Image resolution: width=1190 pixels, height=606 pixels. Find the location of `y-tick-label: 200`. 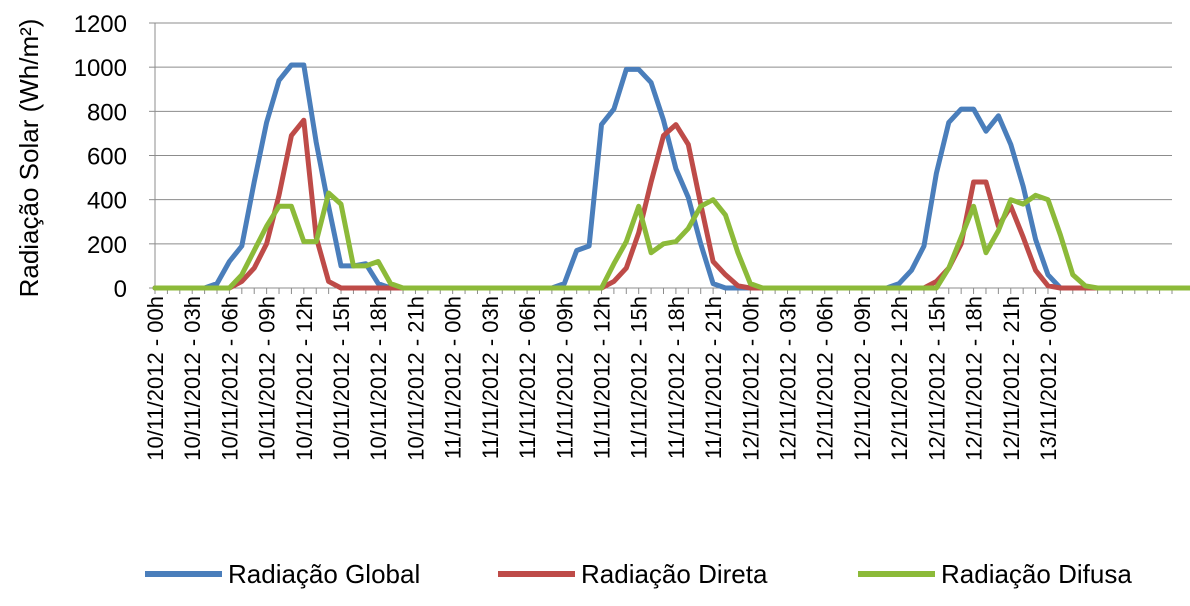

y-tick-label: 200 is located at coordinates (107, 245).